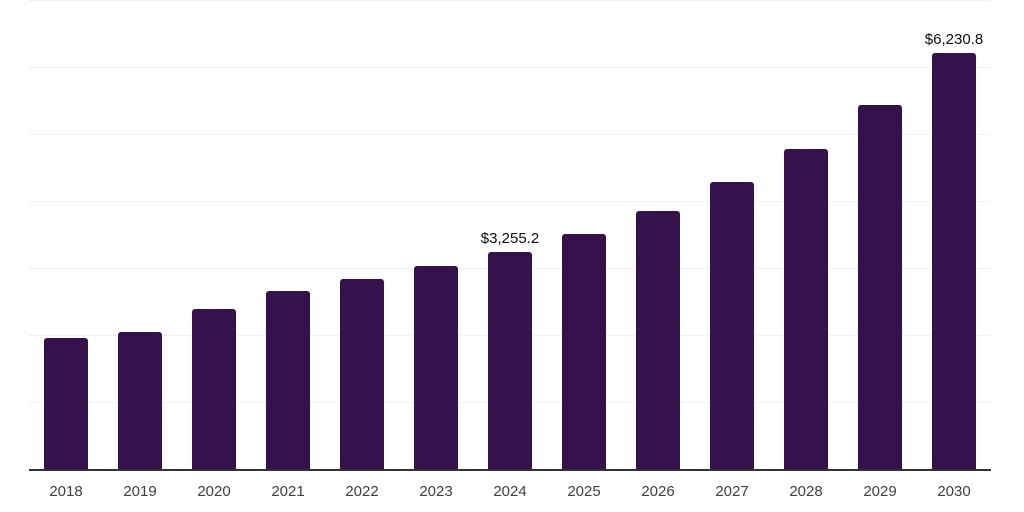  I want to click on x-tick-label: 2027, so click(732, 491).